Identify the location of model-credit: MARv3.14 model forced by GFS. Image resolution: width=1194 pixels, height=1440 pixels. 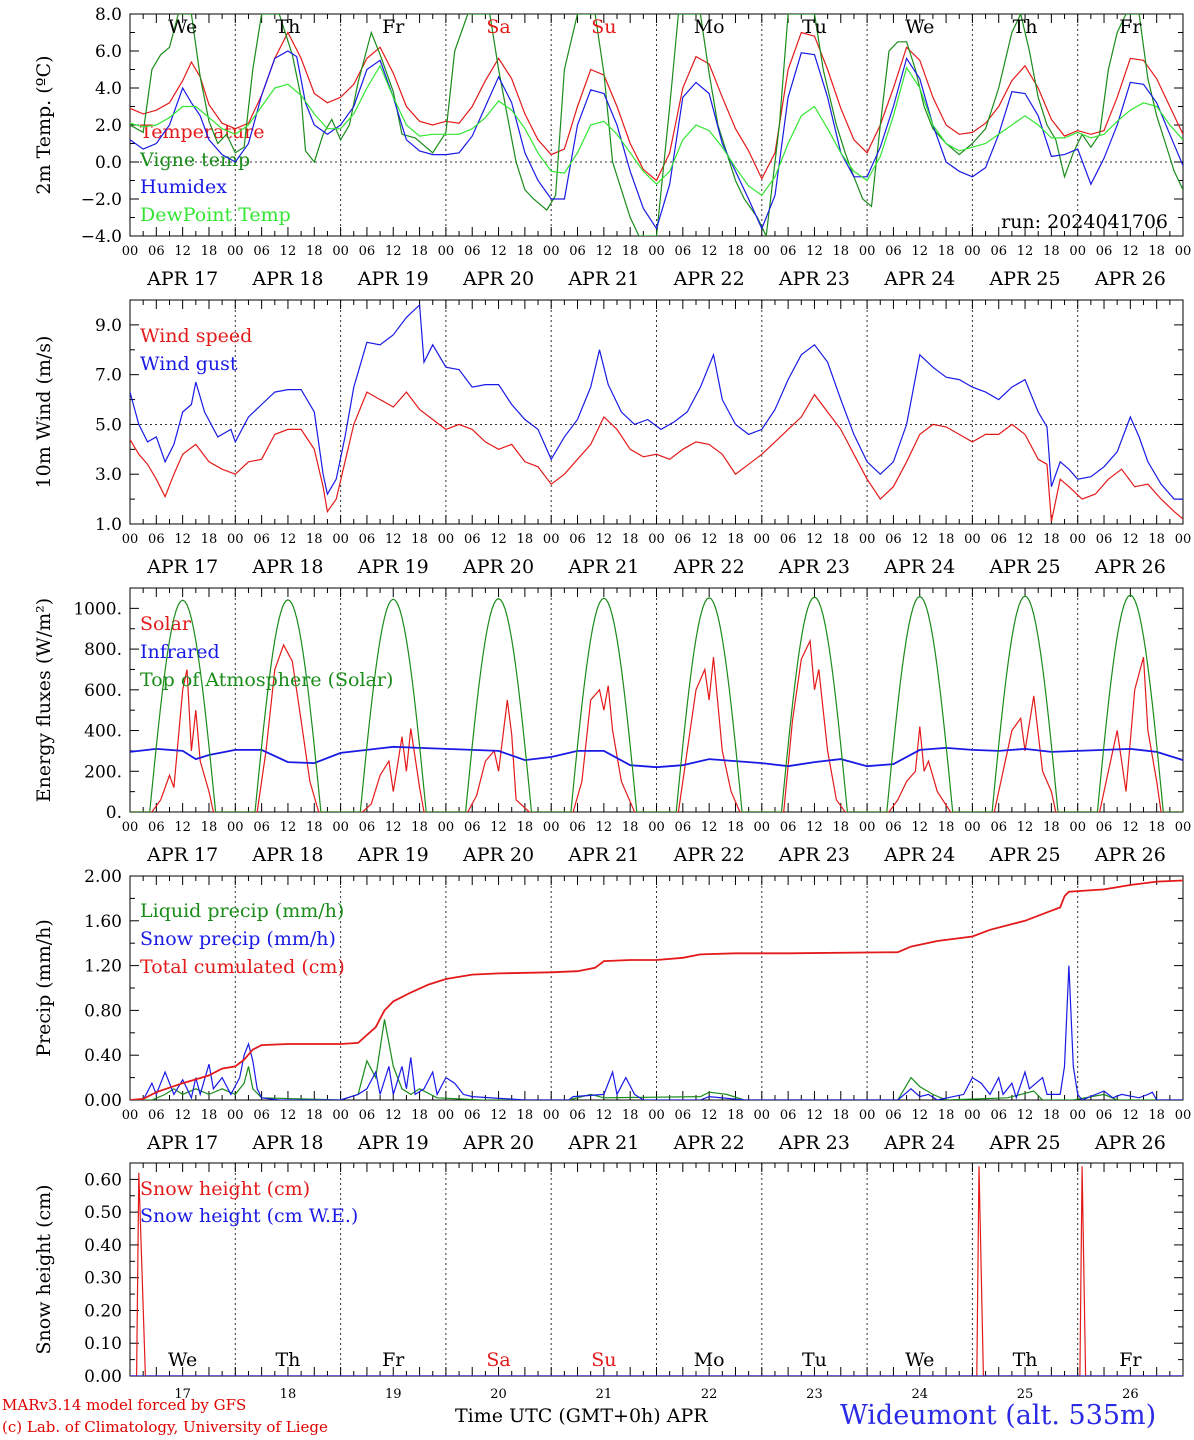
(124, 1405).